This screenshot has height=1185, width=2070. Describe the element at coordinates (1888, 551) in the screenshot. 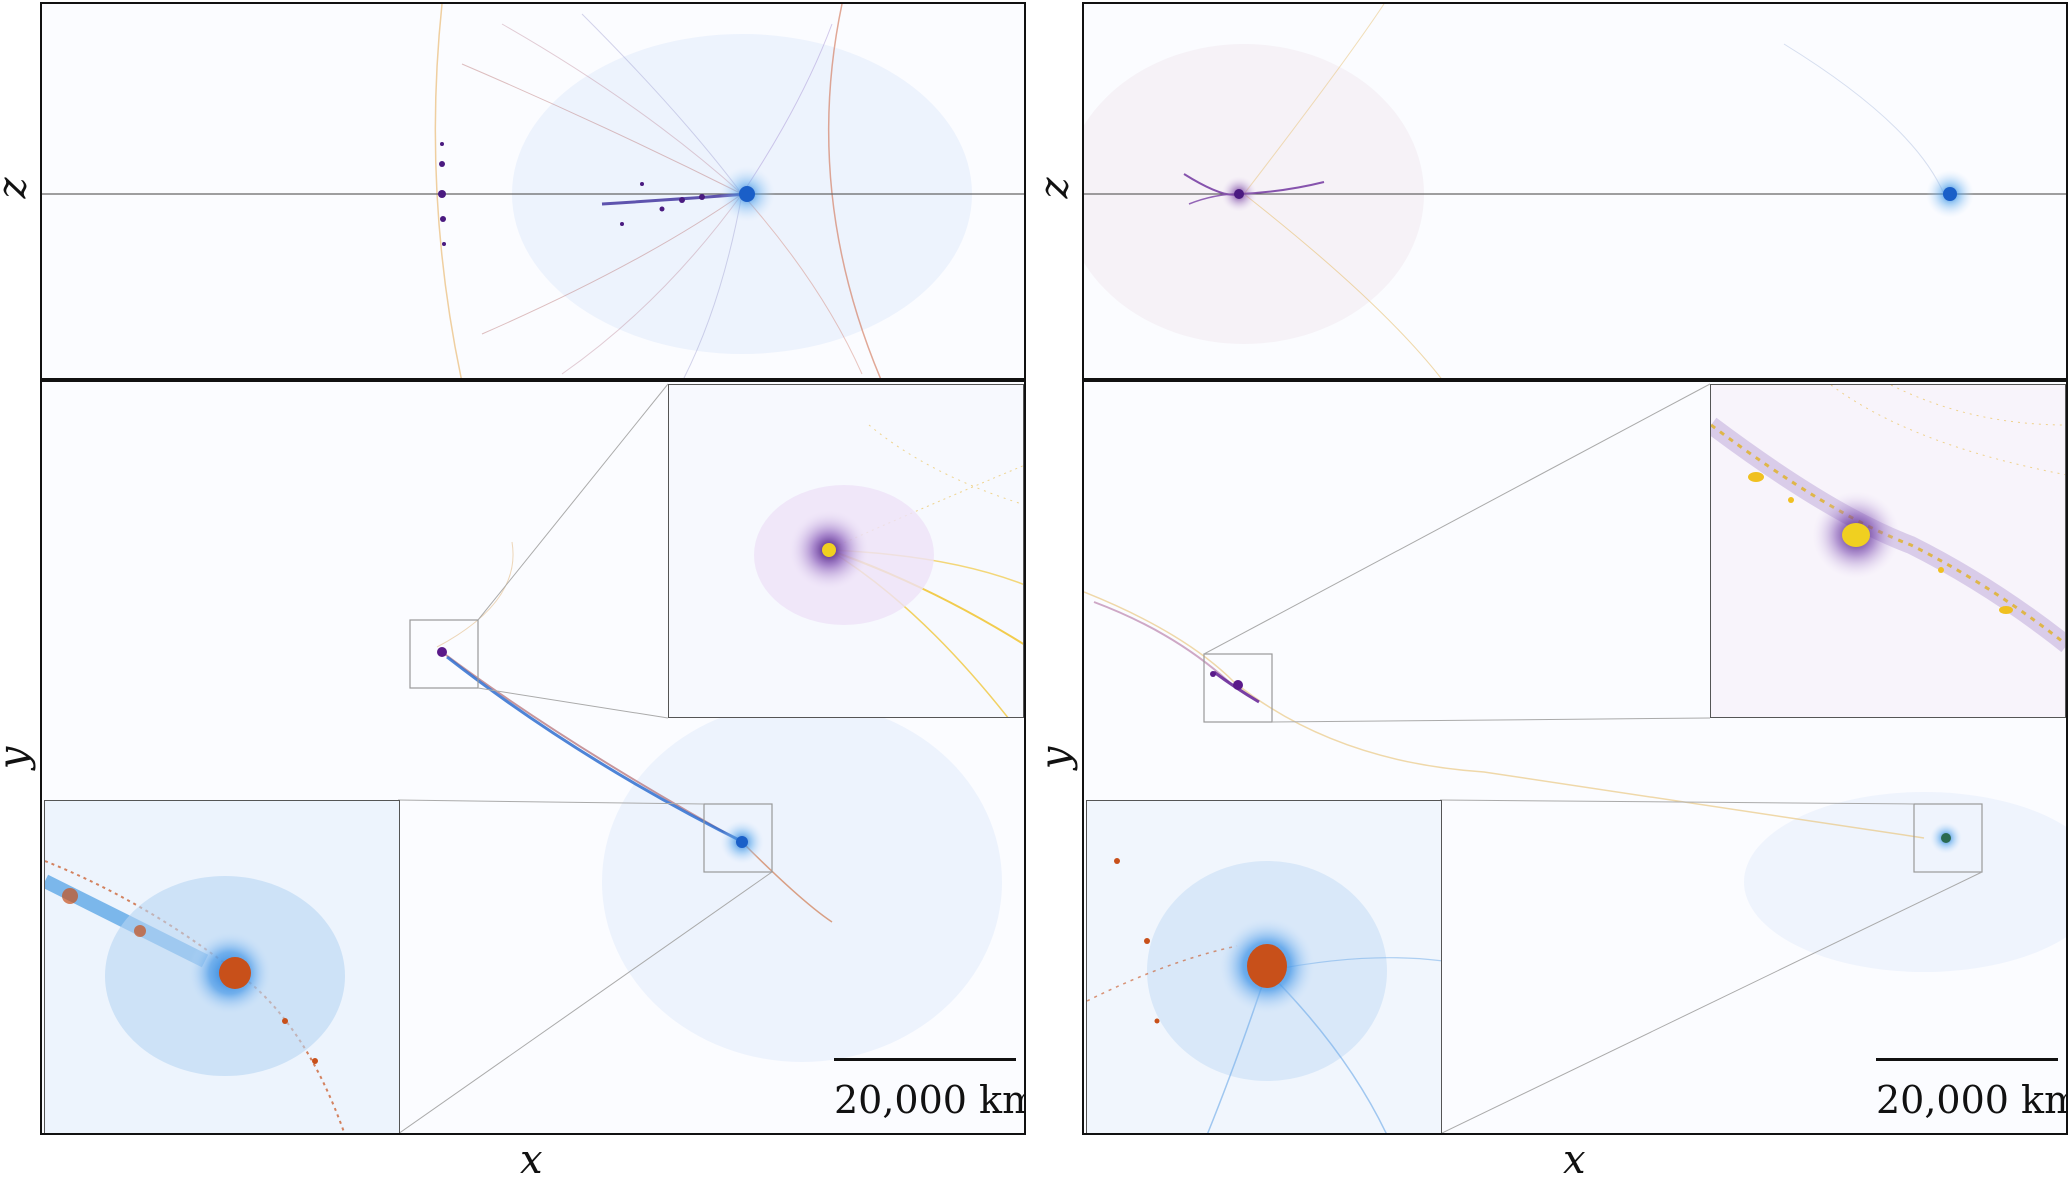

I see `right-purple-zoom-inset` at that location.